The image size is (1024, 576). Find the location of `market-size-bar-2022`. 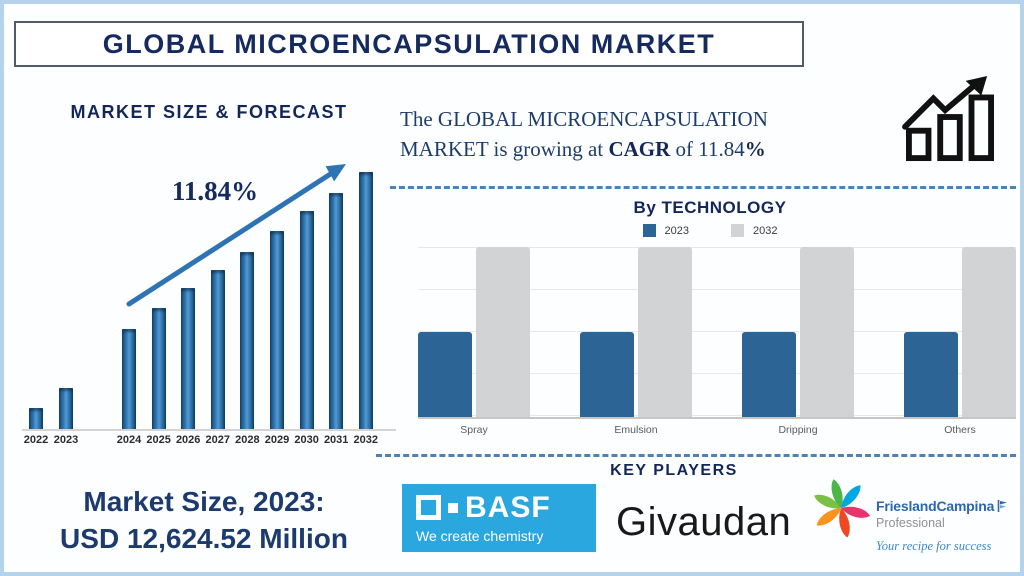

market-size-bar-2022 is located at coordinates (36, 418).